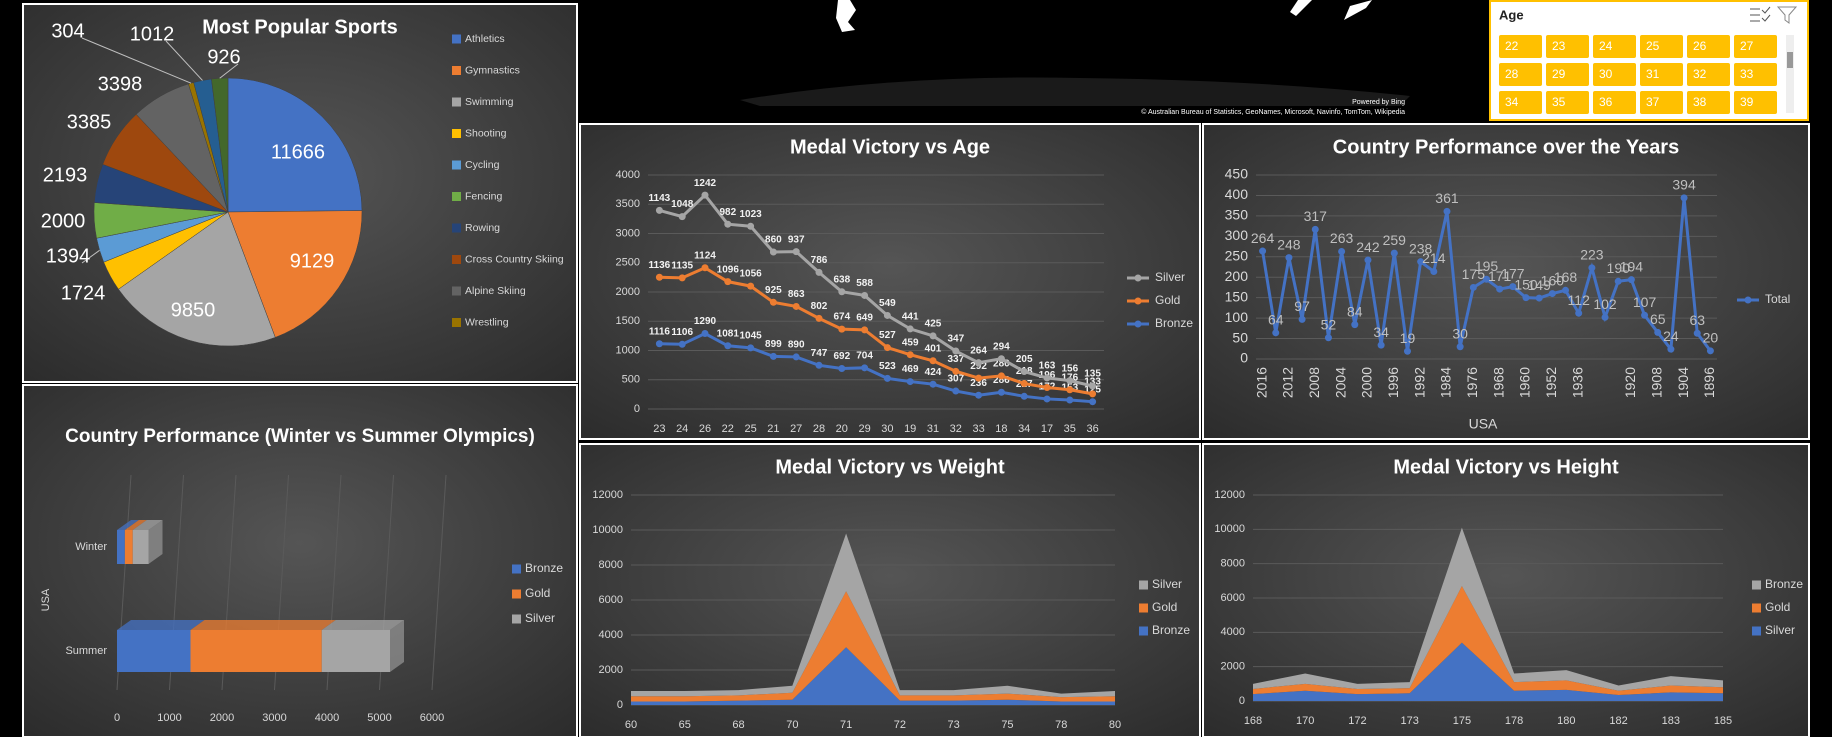 The width and height of the screenshot is (1832, 737). What do you see at coordinates (628, 263) in the screenshot?
I see `y-tick-label: 2500` at bounding box center [628, 263].